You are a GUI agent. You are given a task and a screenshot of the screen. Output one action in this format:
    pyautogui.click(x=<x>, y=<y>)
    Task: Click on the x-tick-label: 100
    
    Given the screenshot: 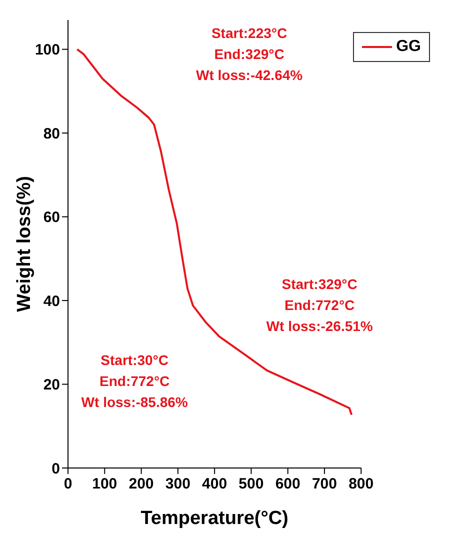 What is the action you would take?
    pyautogui.click(x=105, y=484)
    